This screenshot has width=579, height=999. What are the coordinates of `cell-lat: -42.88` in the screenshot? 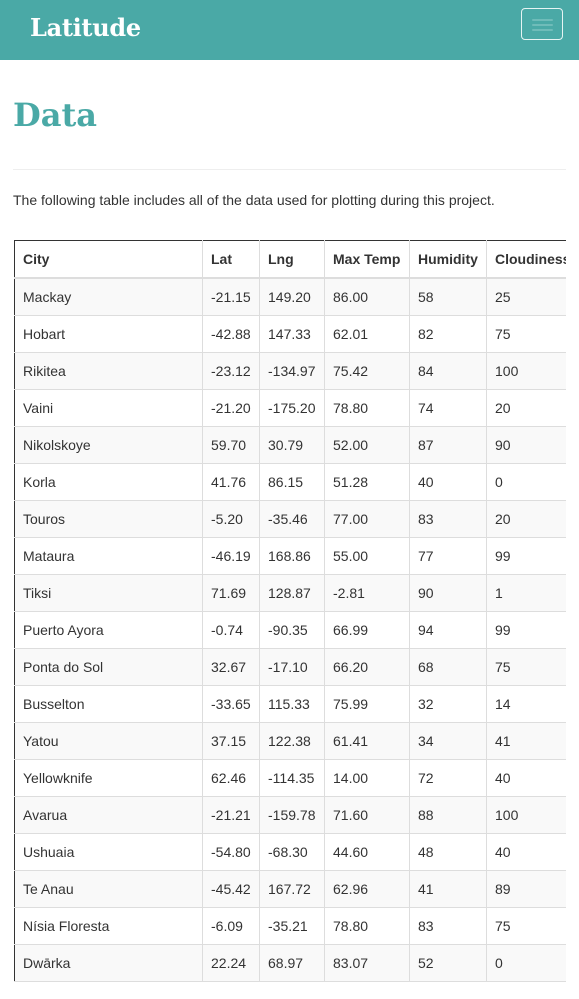 It's located at (231, 334).